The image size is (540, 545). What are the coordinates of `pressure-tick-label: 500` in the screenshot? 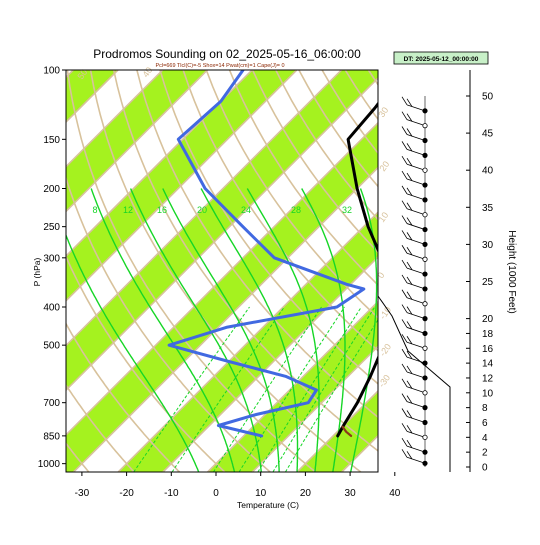 It's located at (51, 346).